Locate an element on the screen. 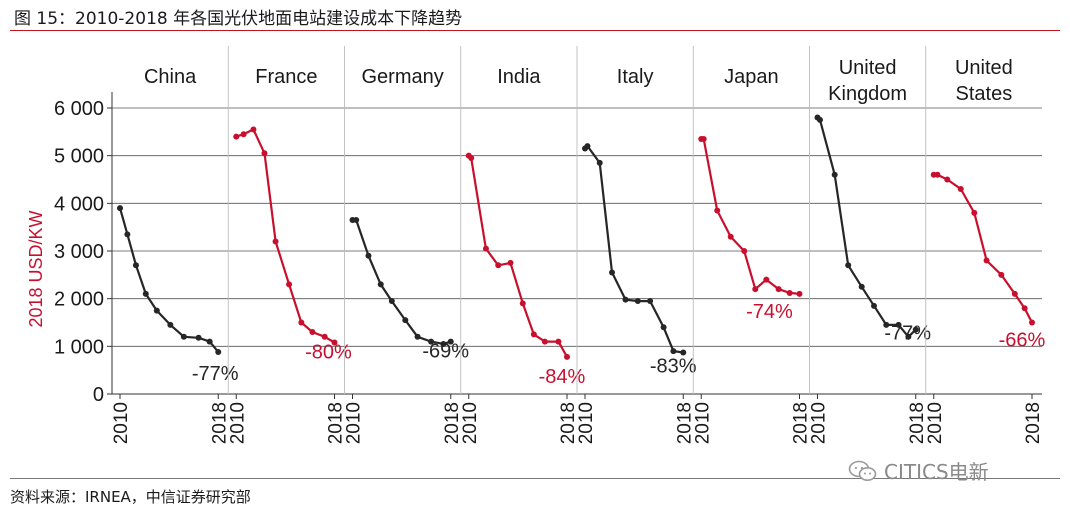 The width and height of the screenshot is (1070, 521). y-tick-label: 2 000 is located at coordinates (79, 300).